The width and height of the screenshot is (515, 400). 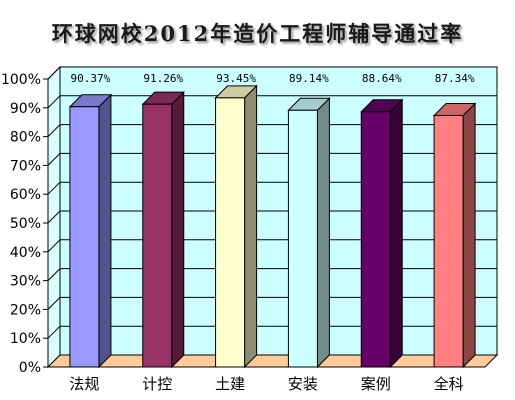 What do you see at coordinates (25, 138) in the screenshot?
I see `y-tick-label: 80%` at bounding box center [25, 138].